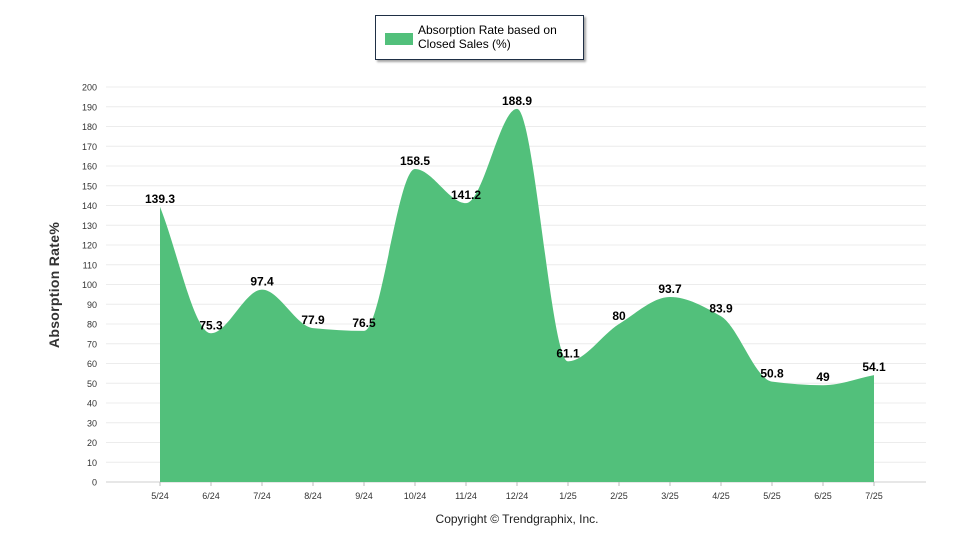 This screenshot has width=960, height=550. What do you see at coordinates (721, 496) in the screenshot?
I see `x-tick-label: 4/25` at bounding box center [721, 496].